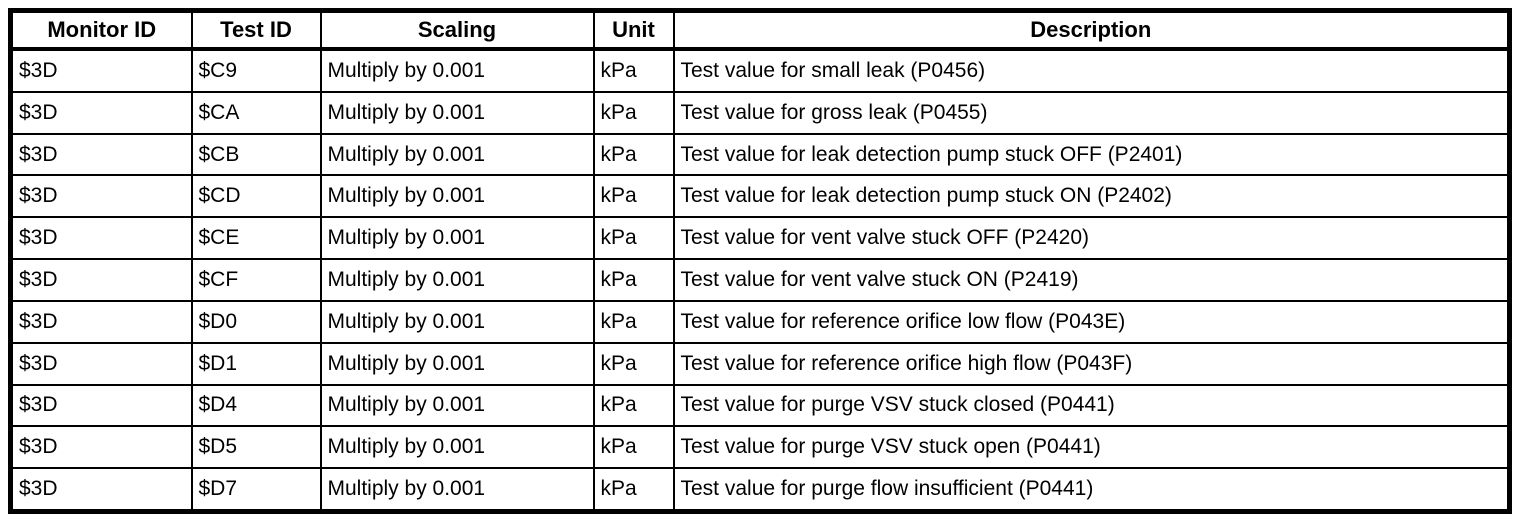 This screenshot has height=522, width=1520. I want to click on cell-test-id: $CA, so click(256, 112).